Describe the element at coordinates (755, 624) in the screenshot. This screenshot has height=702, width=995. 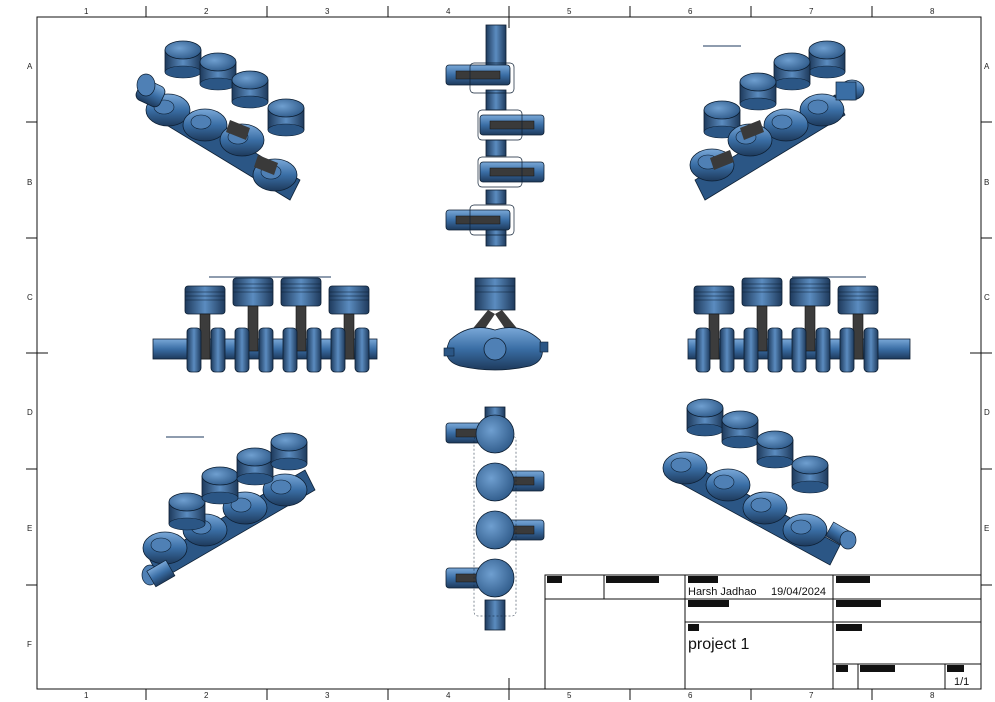
I see `title-block-redactions` at that location.